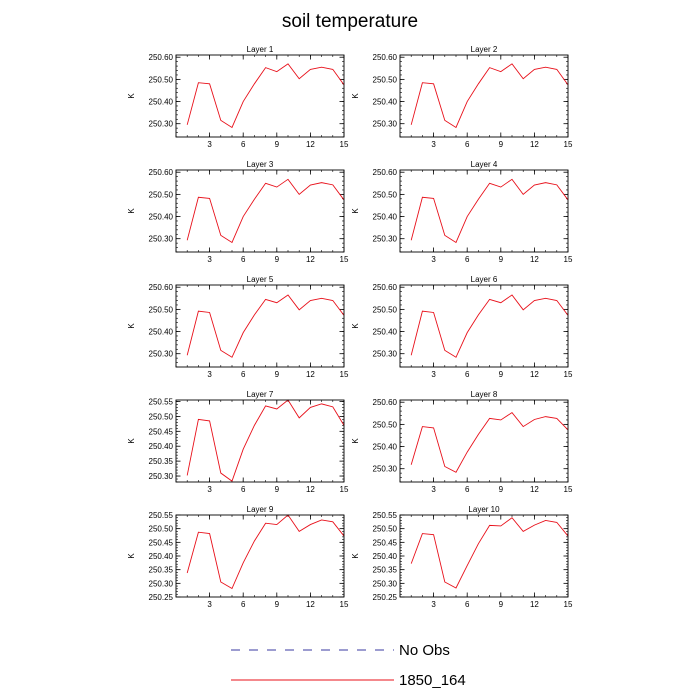 The height and width of the screenshot is (700, 700). Describe the element at coordinates (484, 164) in the screenshot. I see `panel-title: Layer 4` at that location.